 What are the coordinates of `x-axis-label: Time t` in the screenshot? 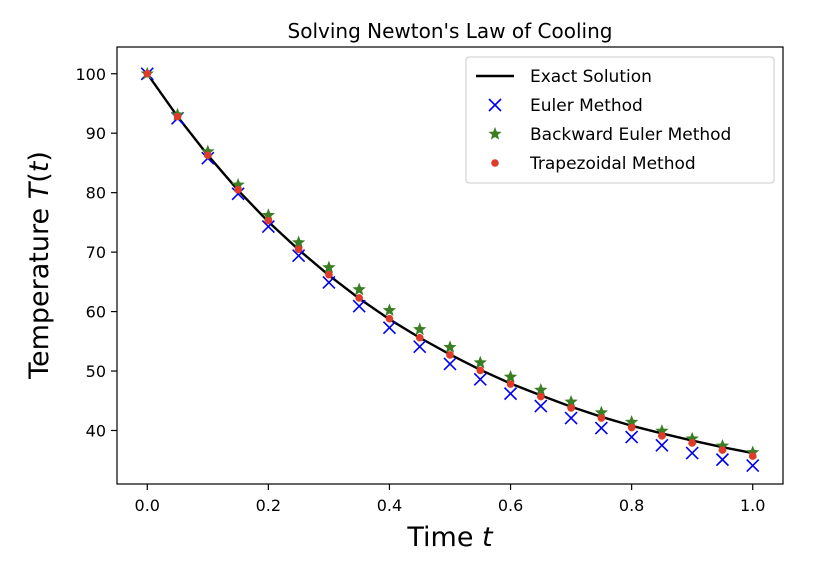 It's located at (450, 537).